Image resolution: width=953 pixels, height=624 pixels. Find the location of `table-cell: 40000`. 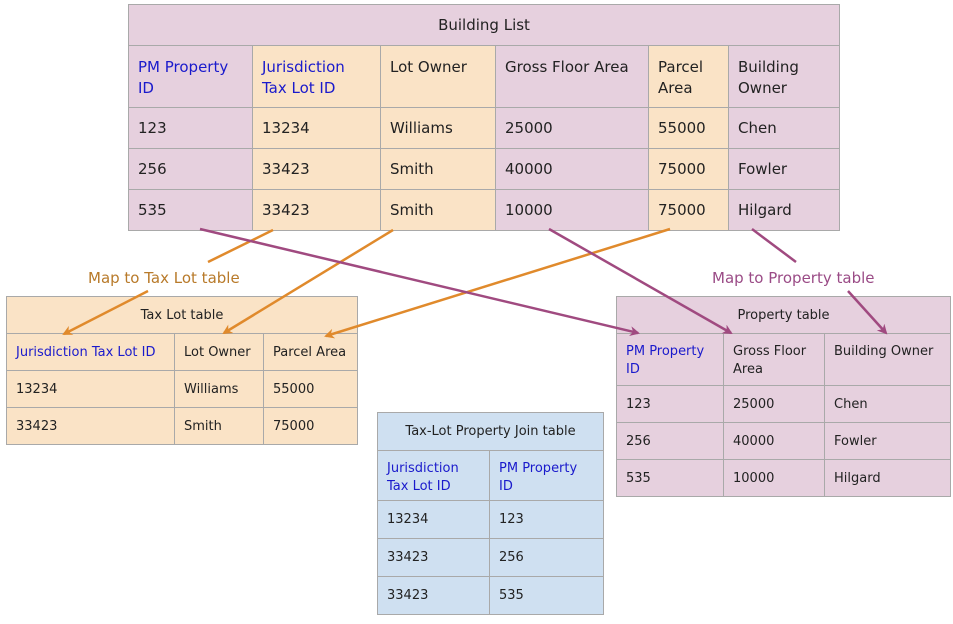

table-cell: 40000 is located at coordinates (572, 169).